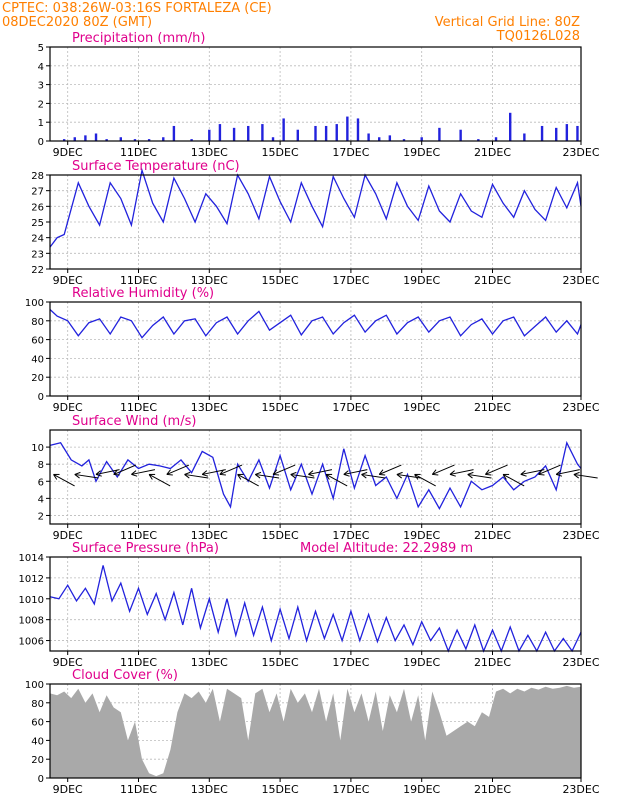 Image resolution: width=618 pixels, height=800 pixels. What do you see at coordinates (137, 8) in the screenshot?
I see `header-station: CPTEC: 038:26W-03:16S FORTALEZA (CE)` at bounding box center [137, 8].